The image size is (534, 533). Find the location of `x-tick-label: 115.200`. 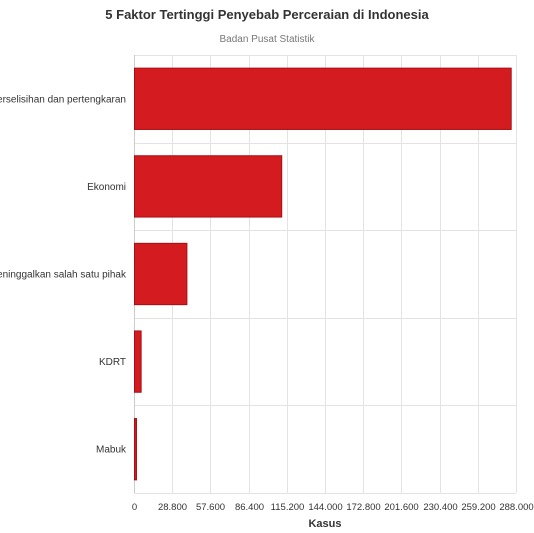

x-tick-label: 115.200 is located at coordinates (288, 507).